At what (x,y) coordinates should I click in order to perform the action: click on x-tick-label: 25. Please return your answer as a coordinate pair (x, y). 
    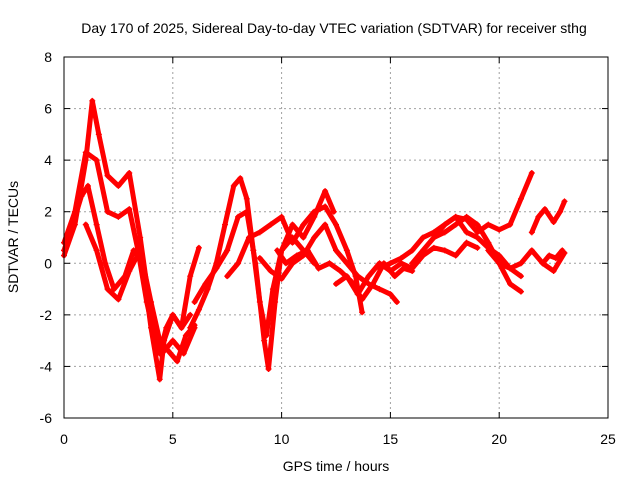
    Looking at the image, I should click on (608, 439).